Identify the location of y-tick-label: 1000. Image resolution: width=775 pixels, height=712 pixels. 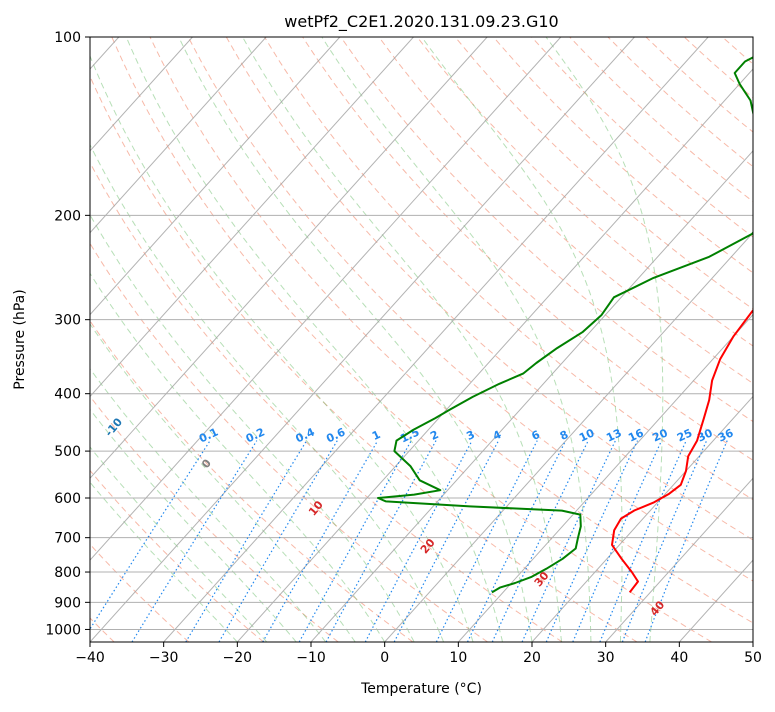
(63, 630).